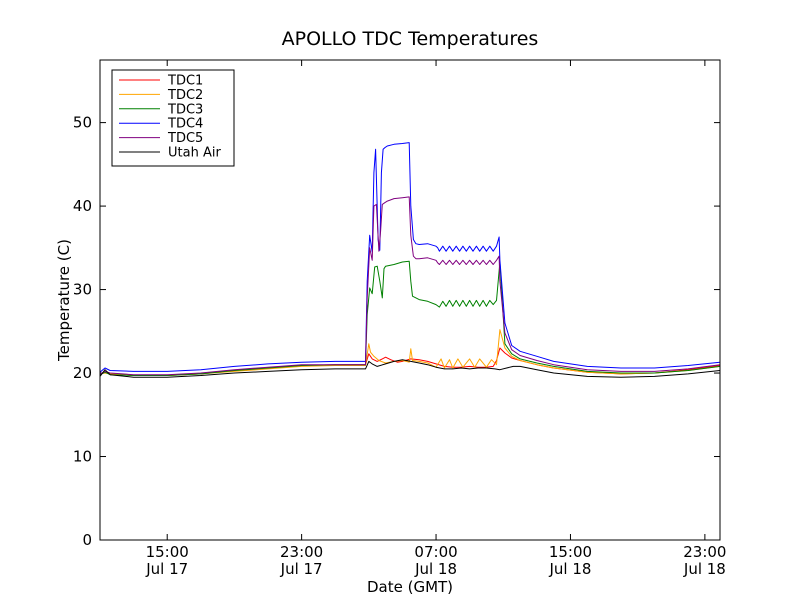  What do you see at coordinates (82, 373) in the screenshot?
I see `y-tick-label: 20` at bounding box center [82, 373].